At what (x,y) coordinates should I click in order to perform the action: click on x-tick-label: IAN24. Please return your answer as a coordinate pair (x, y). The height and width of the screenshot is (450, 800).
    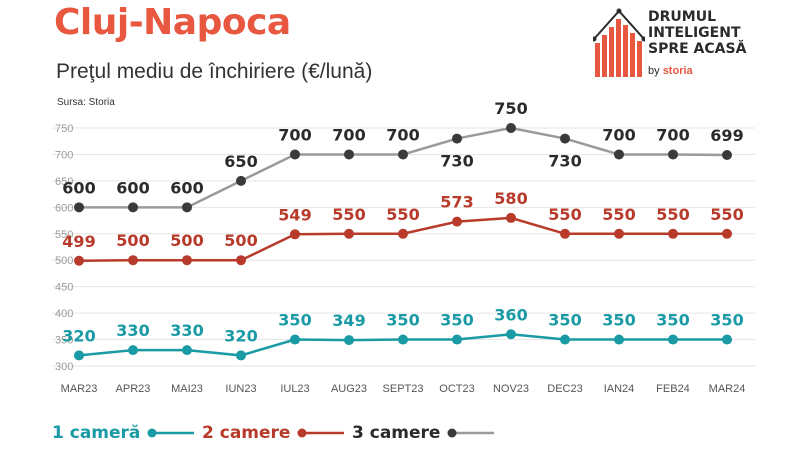
    Looking at the image, I should click on (619, 389).